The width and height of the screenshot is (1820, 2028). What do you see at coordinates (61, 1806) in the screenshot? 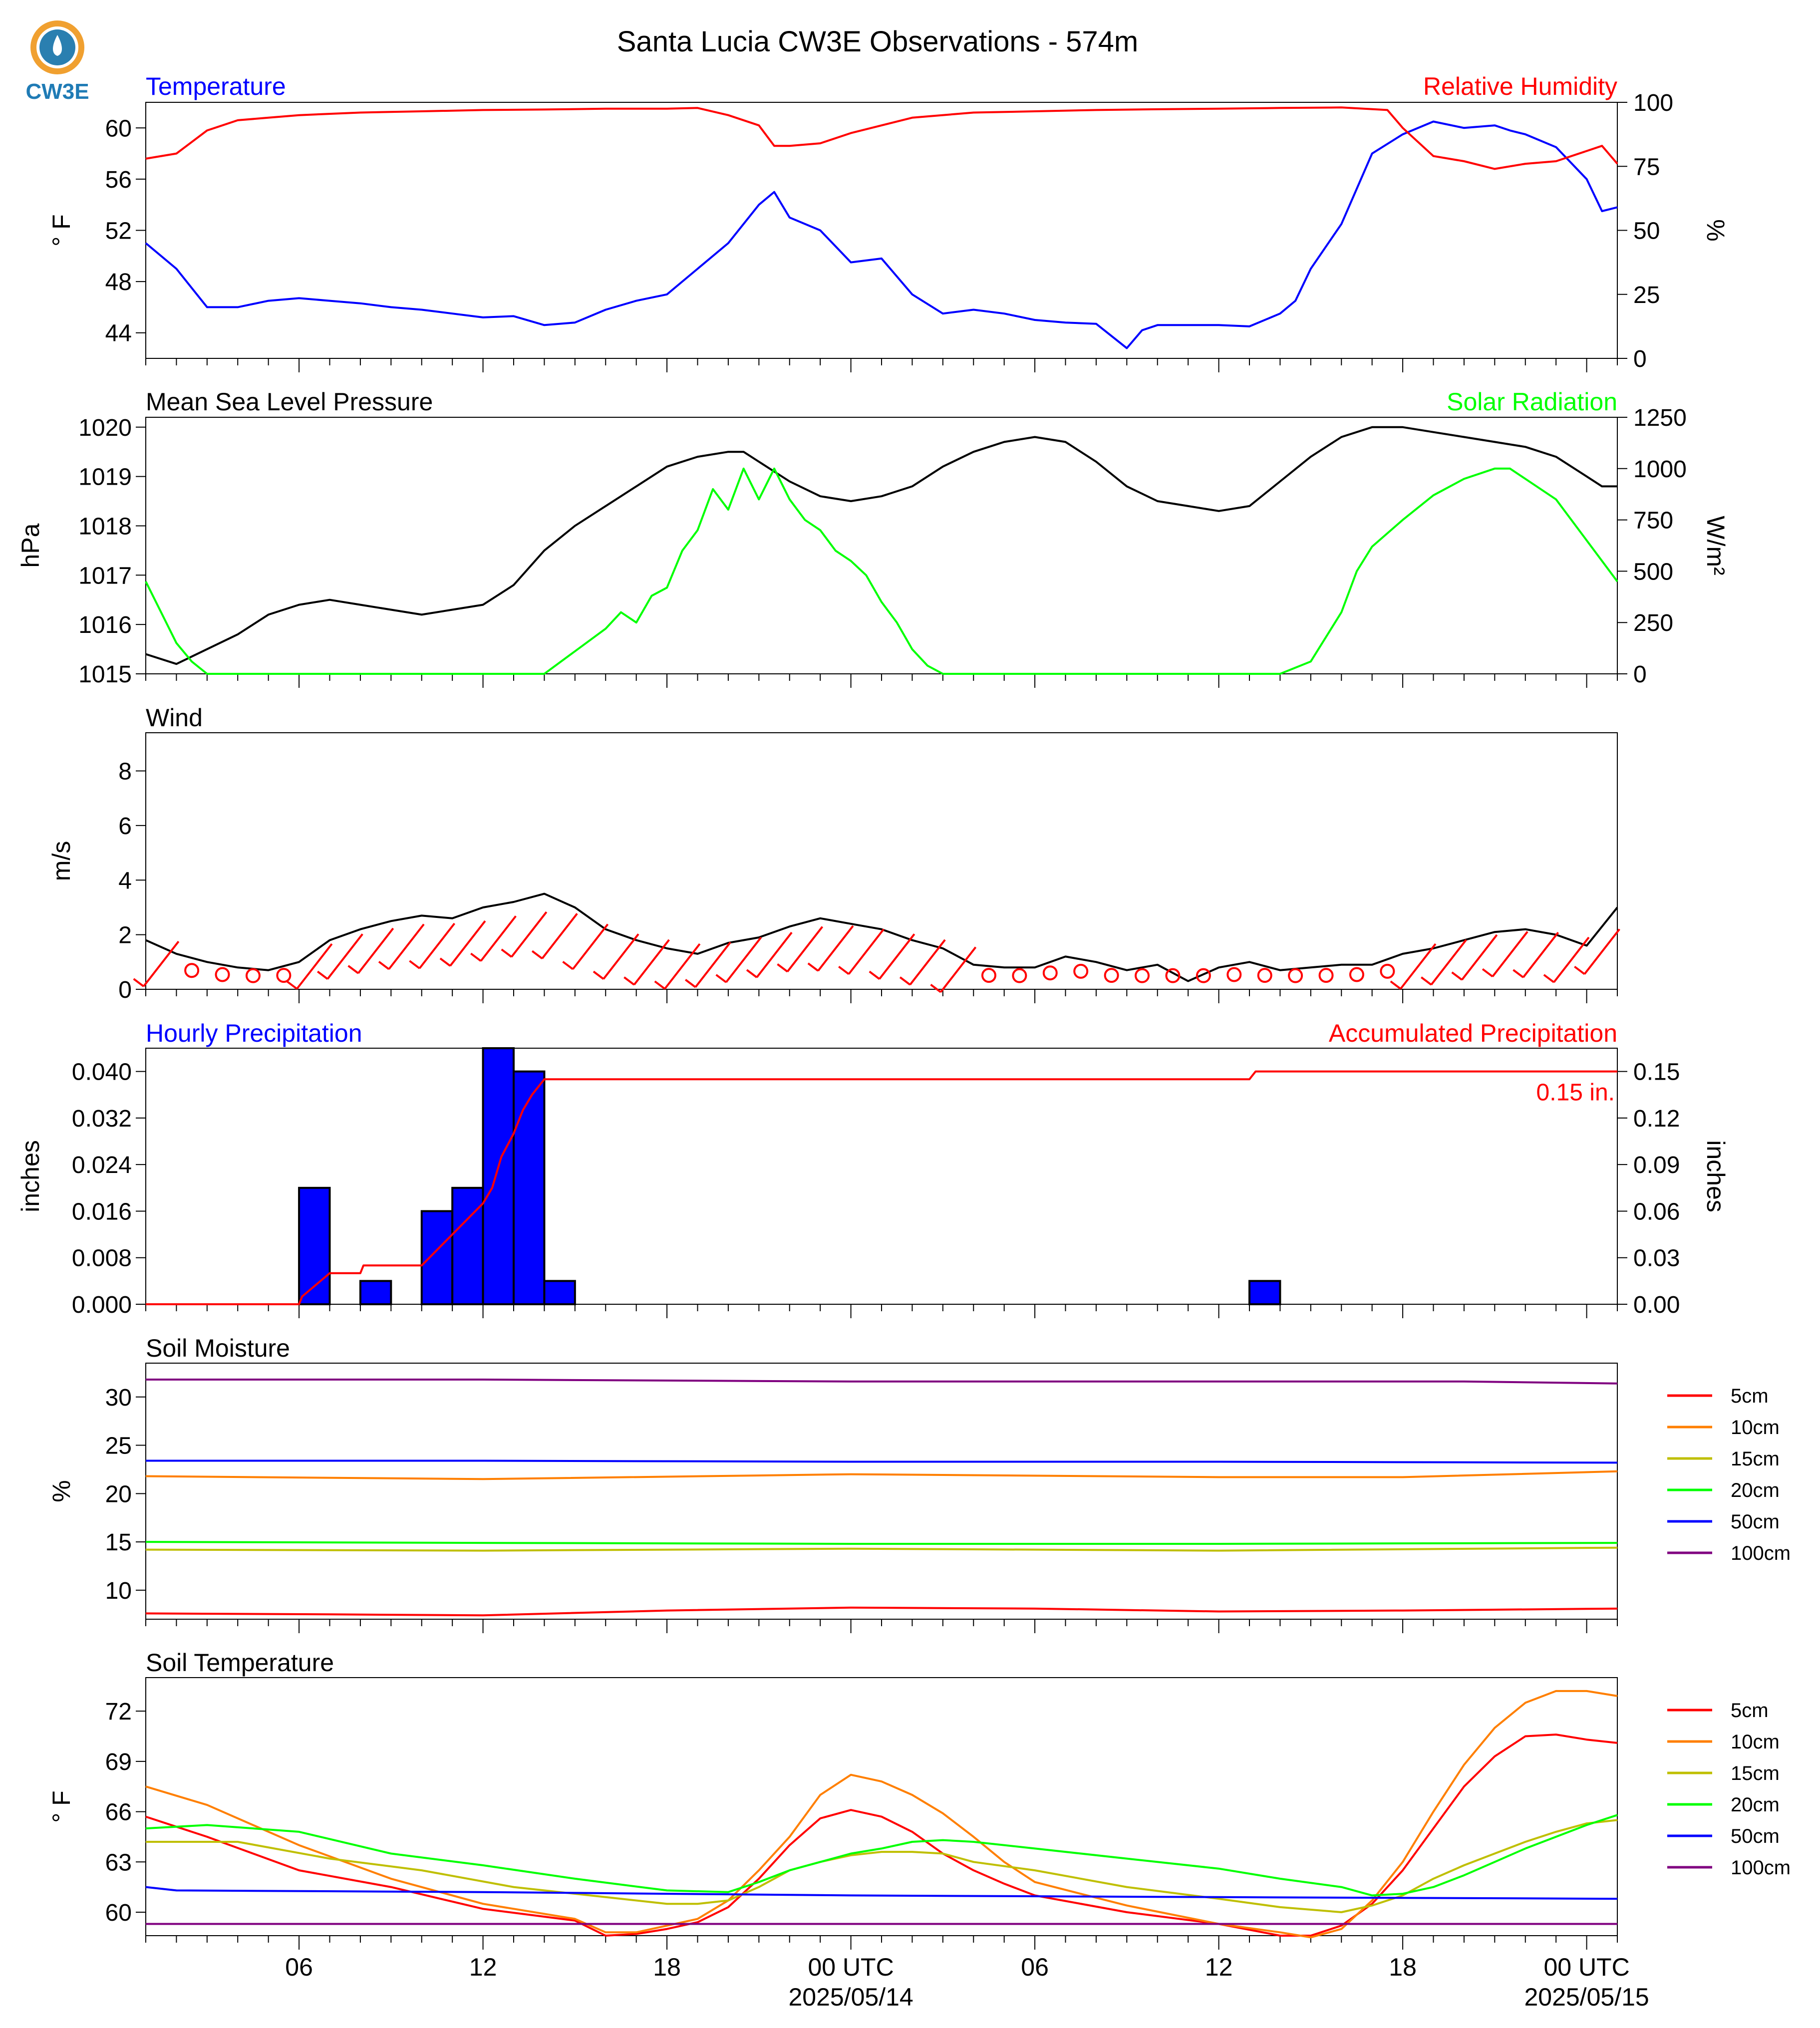
I see `y-axis-label: ° F` at bounding box center [61, 1806].